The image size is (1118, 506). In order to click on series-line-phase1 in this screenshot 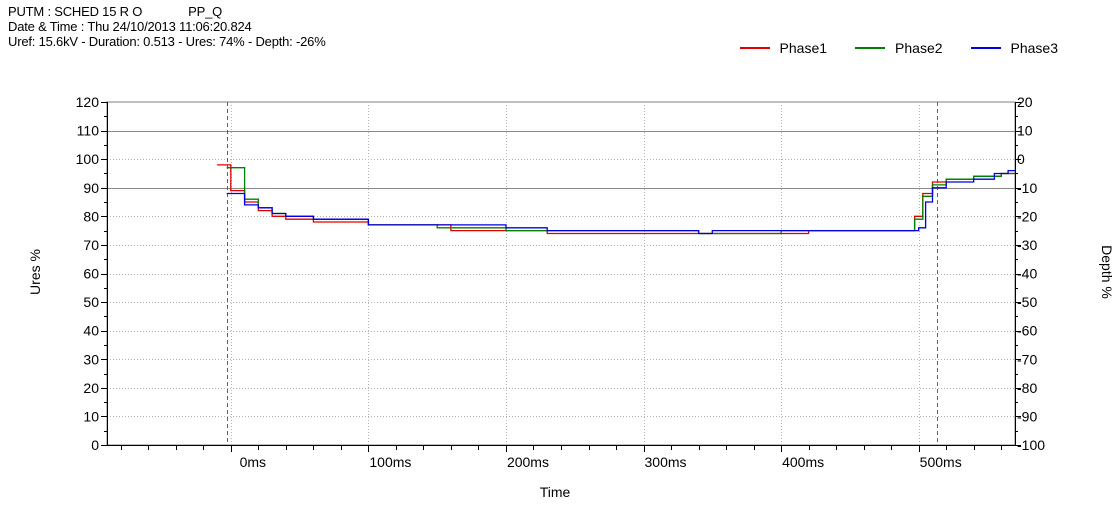, I will do `click(616, 199)`.